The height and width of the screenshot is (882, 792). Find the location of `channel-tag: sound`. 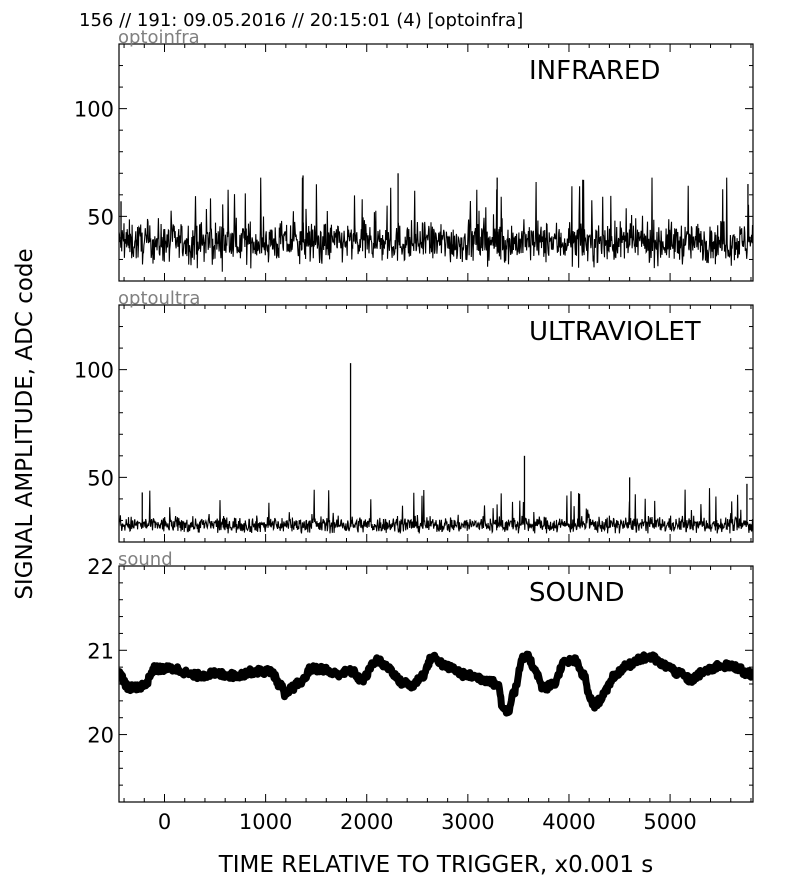

channel-tag: sound is located at coordinates (145, 559).